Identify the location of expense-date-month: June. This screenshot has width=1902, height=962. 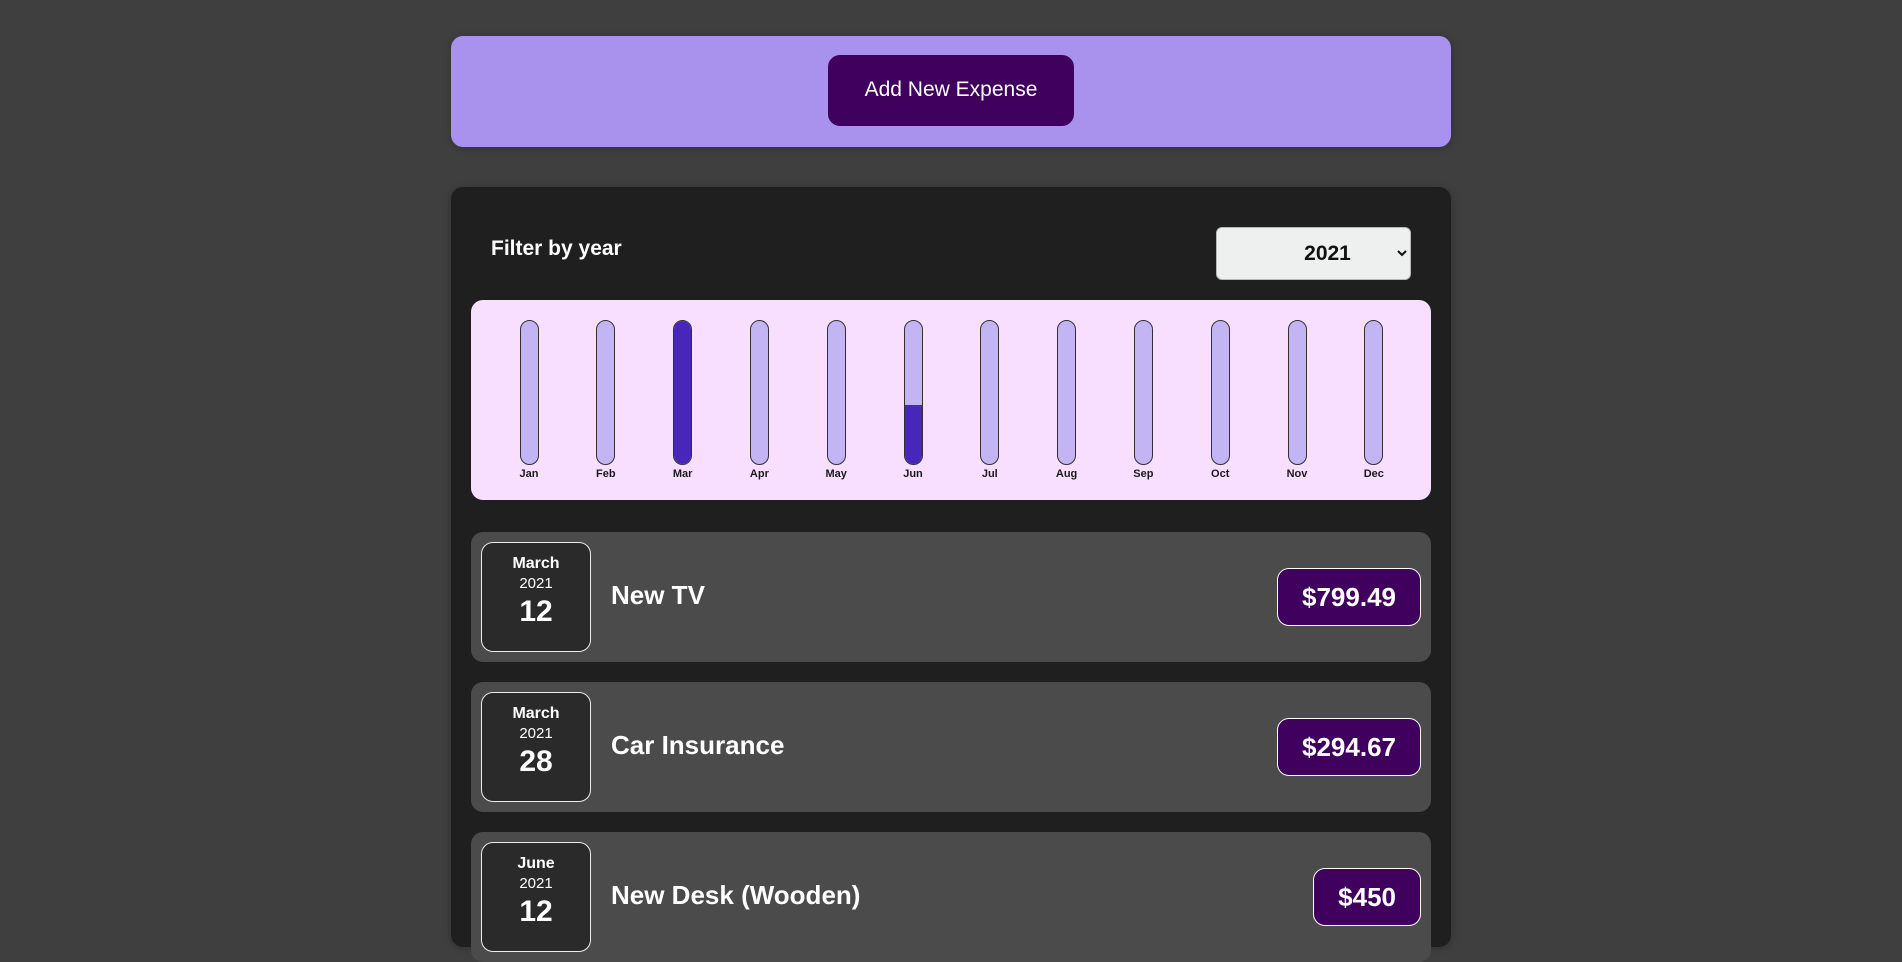
(536, 863).